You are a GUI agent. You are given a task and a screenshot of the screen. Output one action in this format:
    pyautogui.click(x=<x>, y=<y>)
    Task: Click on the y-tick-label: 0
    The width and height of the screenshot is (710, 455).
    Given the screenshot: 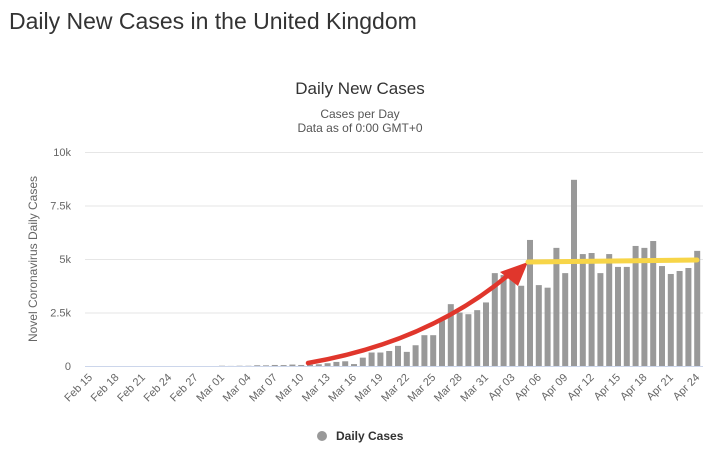 What is the action you would take?
    pyautogui.click(x=68, y=367)
    